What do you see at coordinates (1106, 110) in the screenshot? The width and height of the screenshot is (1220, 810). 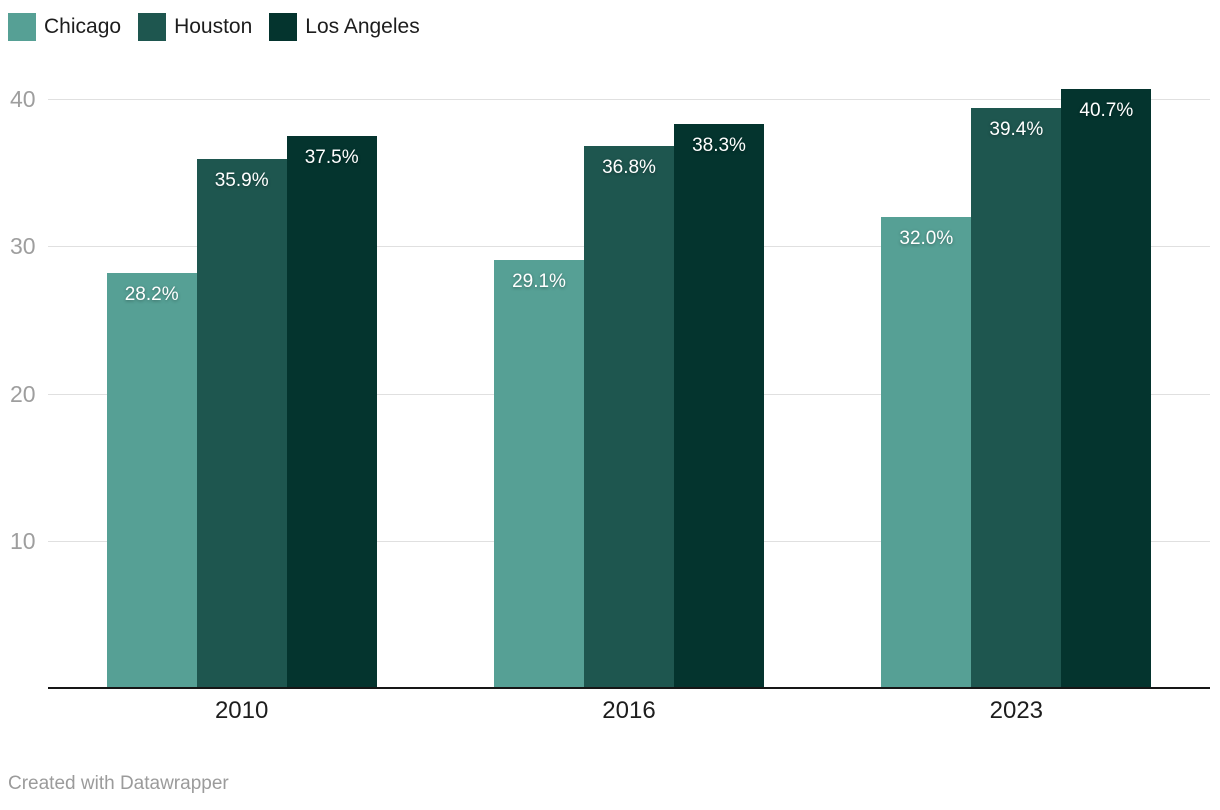 I see `bar-value-label: 40.7%` at bounding box center [1106, 110].